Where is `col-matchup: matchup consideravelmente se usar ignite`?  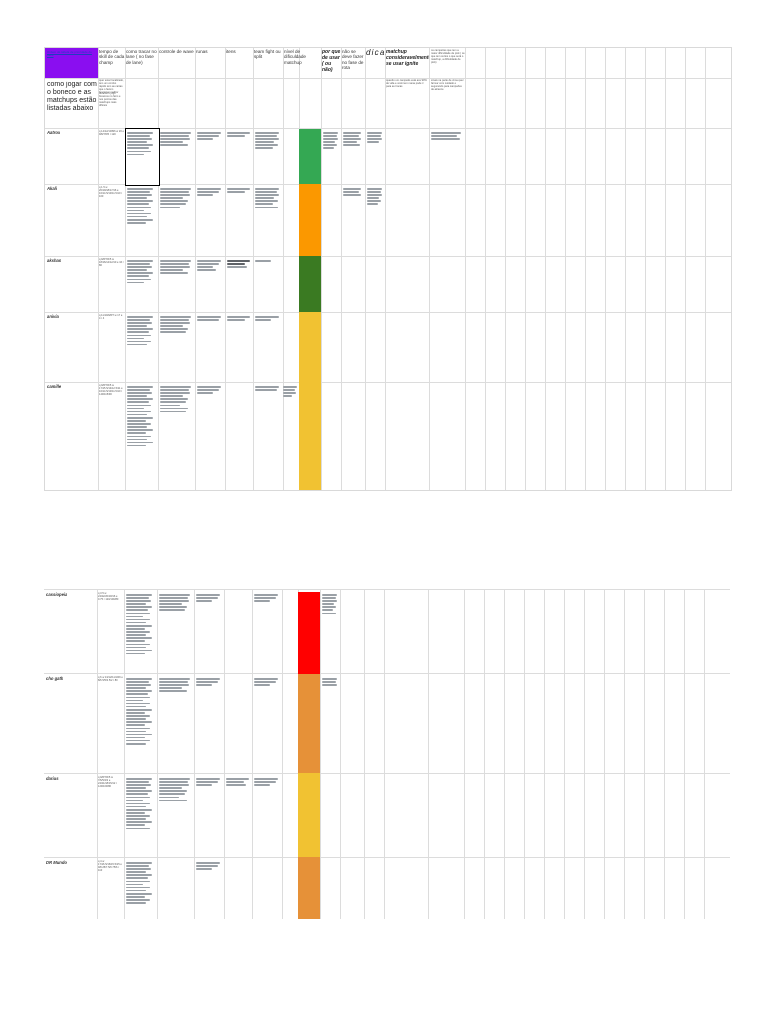
col-matchup: matchup consideravelmente se usar ignite is located at coordinates (407, 58).